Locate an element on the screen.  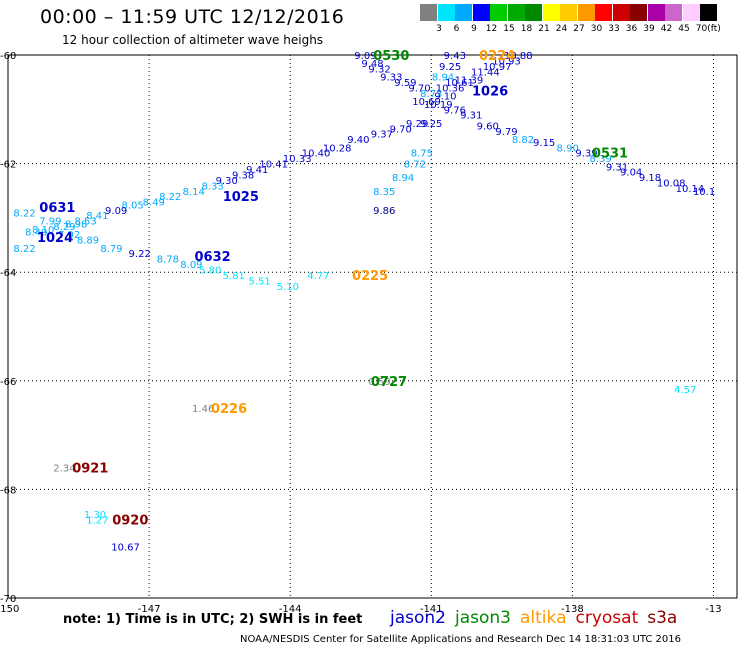
swh-value-label: 9.79 is located at coordinates (506, 132).